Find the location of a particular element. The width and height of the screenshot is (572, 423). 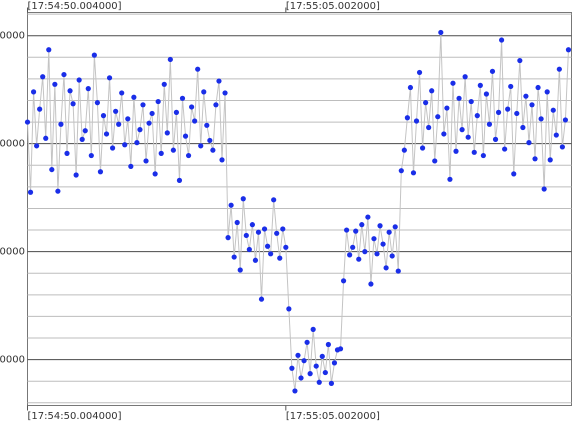

y-tick-label: 10000 is located at coordinates (12, 360).